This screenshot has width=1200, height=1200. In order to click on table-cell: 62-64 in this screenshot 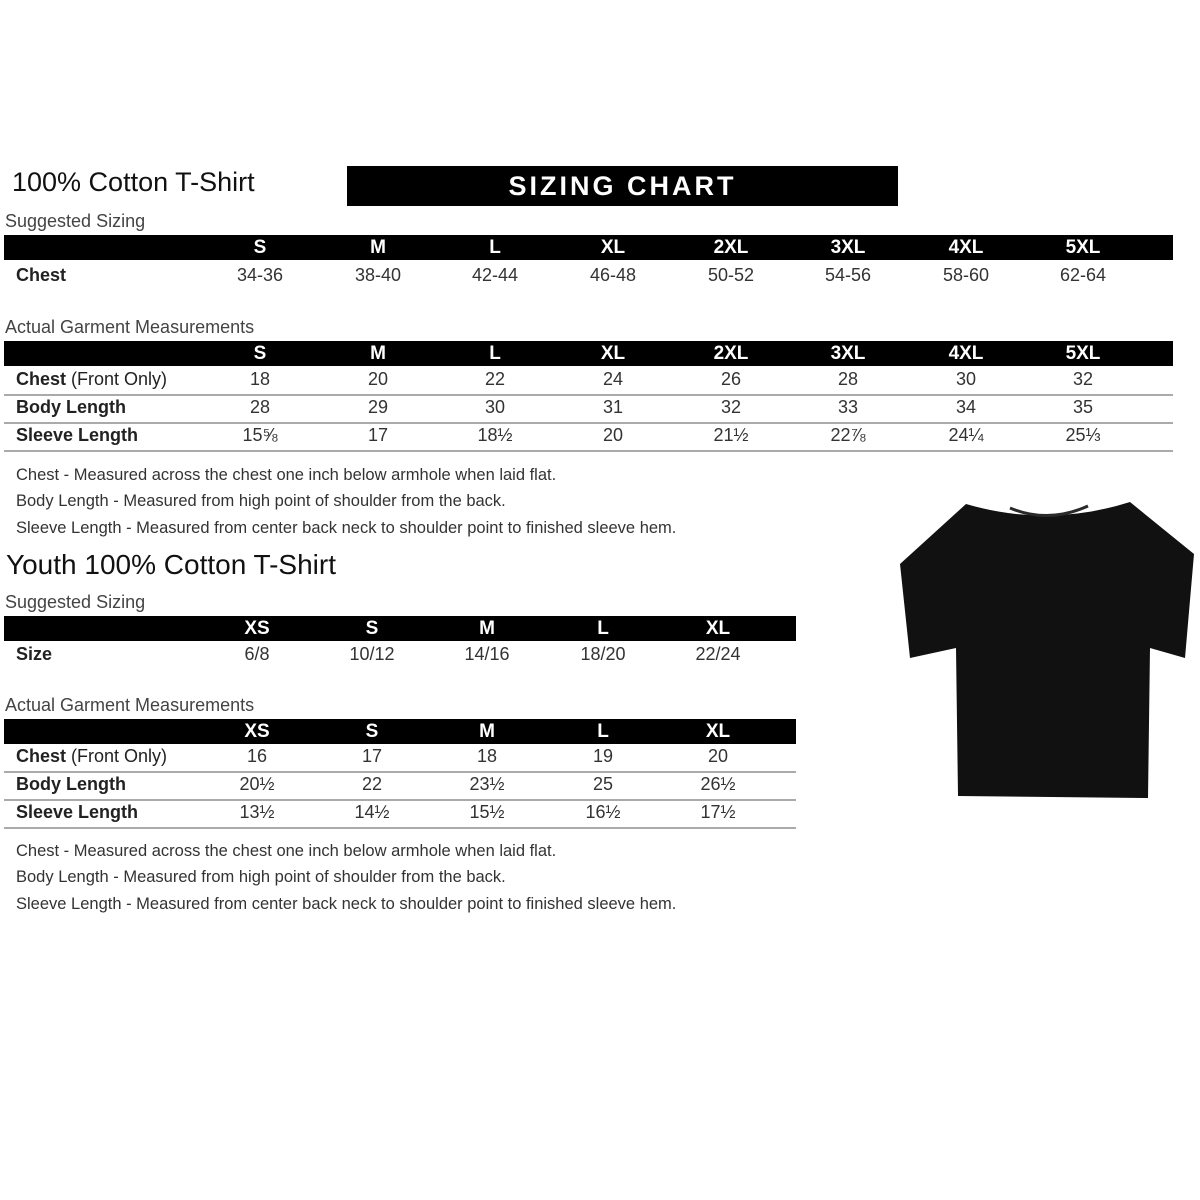, I will do `click(1083, 275)`.